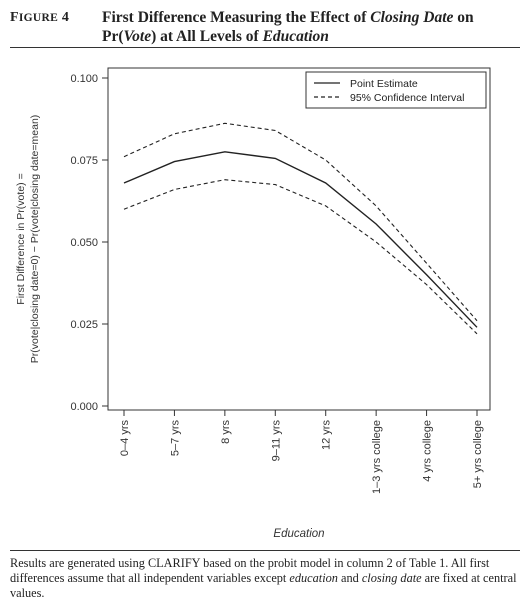  What do you see at coordinates (384, 84) in the screenshot?
I see `legend-entry: Point Estimate` at bounding box center [384, 84].